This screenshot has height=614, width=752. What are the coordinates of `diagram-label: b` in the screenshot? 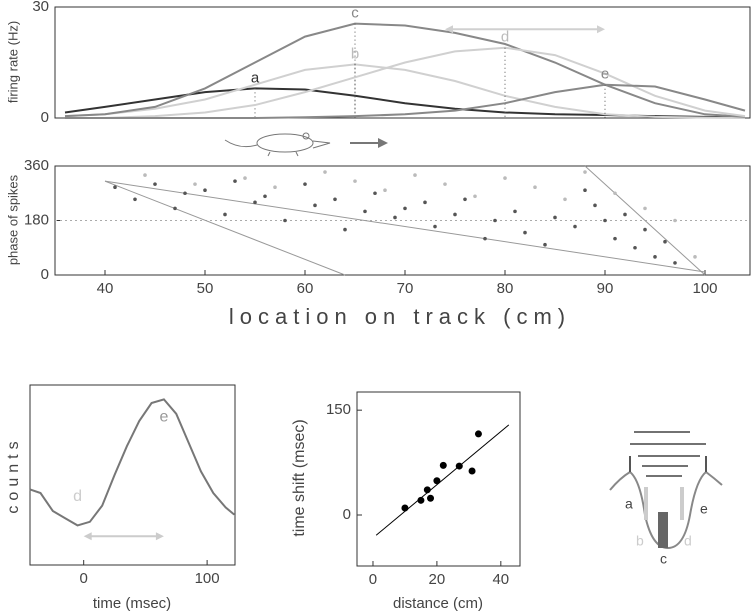 It's located at (640, 541).